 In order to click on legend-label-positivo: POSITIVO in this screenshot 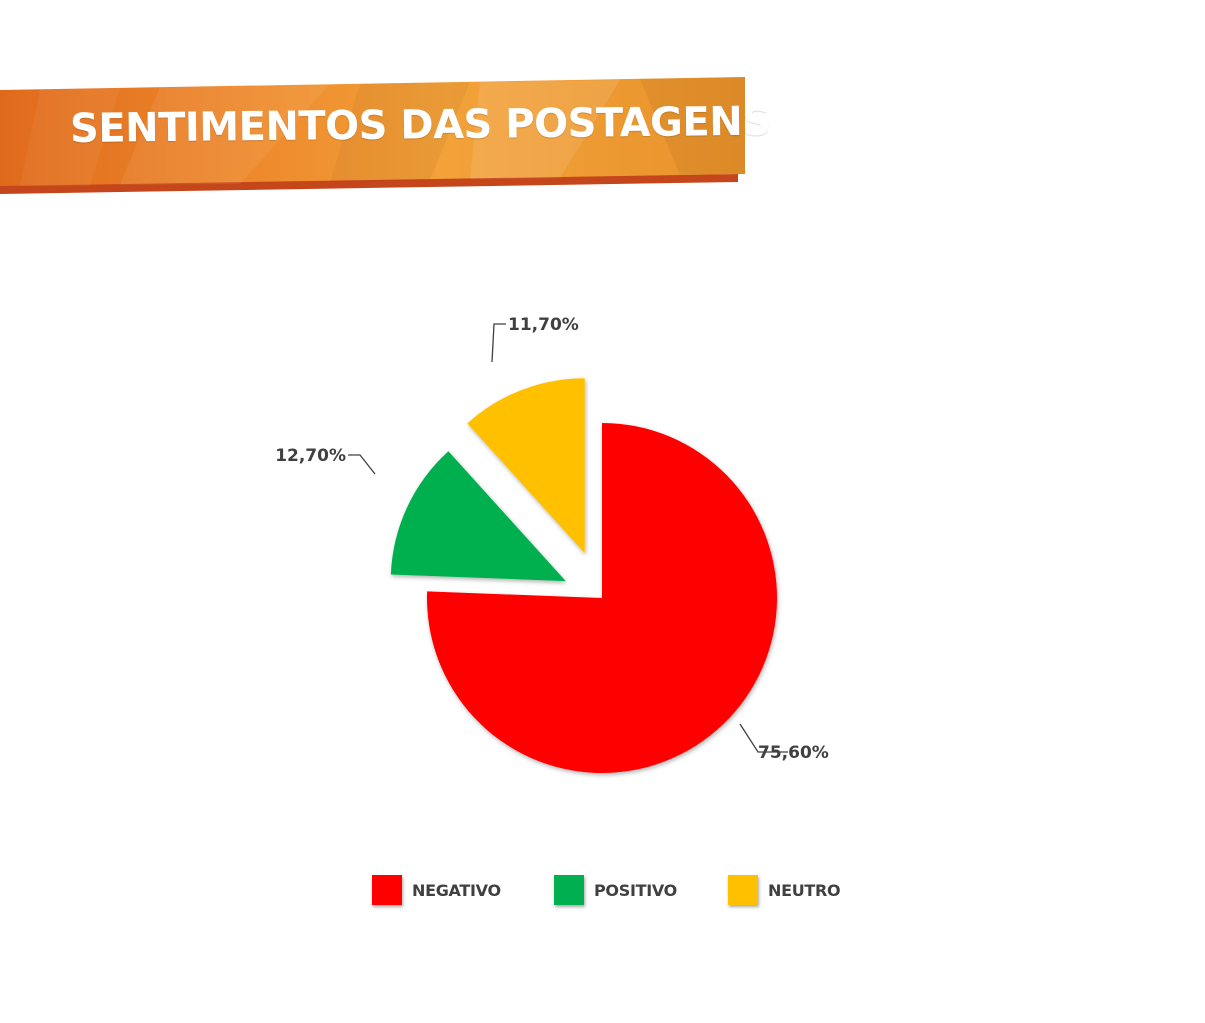, I will do `click(635, 890)`.